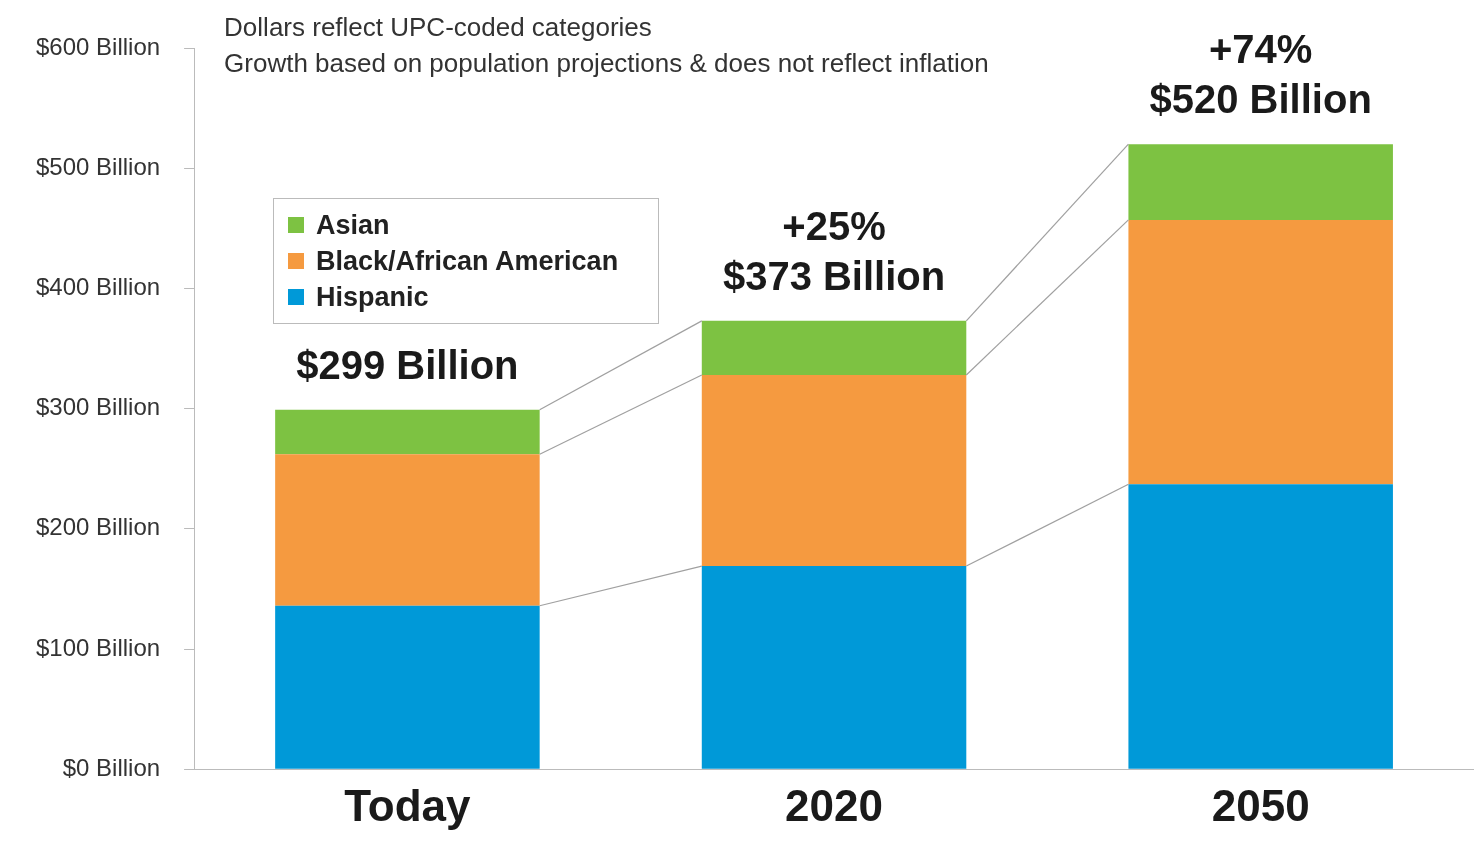 Image resolution: width=1482 pixels, height=854 pixels. I want to click on y-tick-label: $500 Billion, so click(98, 166).